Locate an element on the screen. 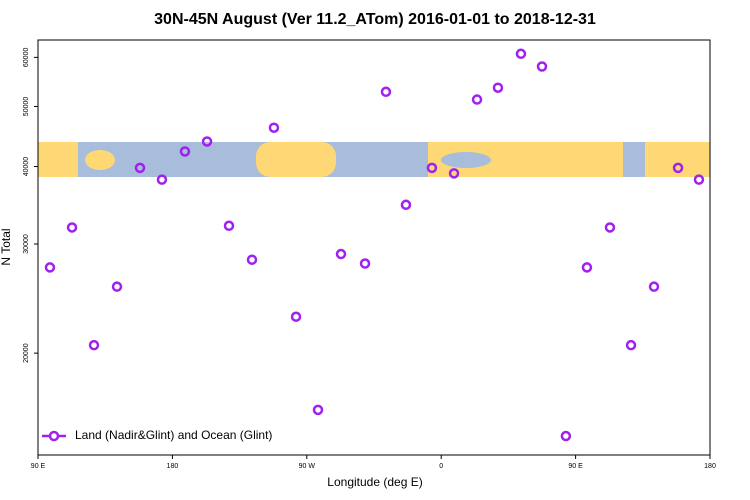  y-tick-label: 60000 is located at coordinates (26, 58).